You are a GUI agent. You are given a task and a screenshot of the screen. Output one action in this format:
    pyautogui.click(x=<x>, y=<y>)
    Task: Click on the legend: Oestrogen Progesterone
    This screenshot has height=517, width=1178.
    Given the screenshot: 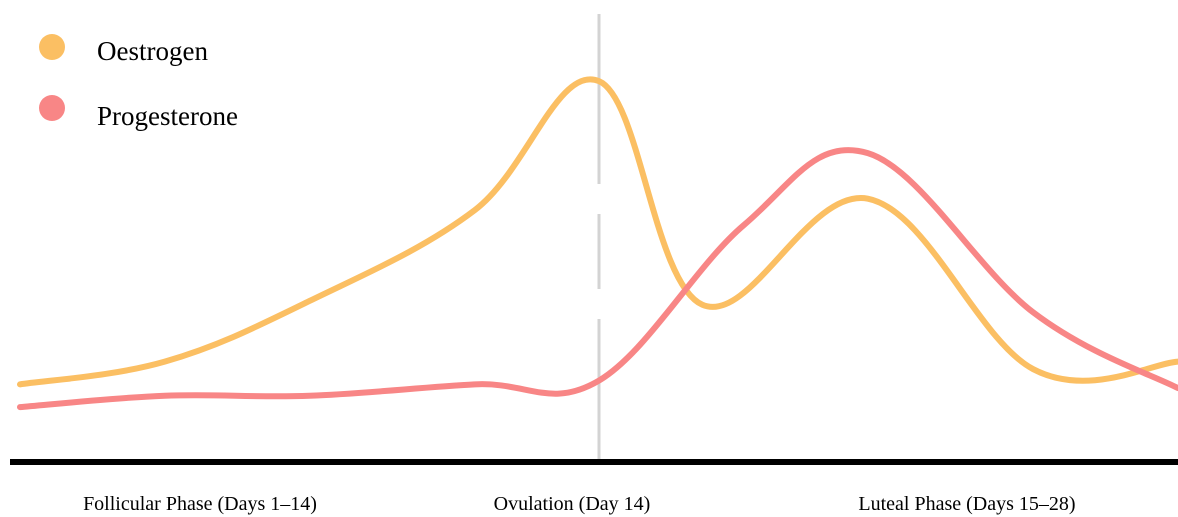 What is the action you would take?
    pyautogui.click(x=138, y=82)
    